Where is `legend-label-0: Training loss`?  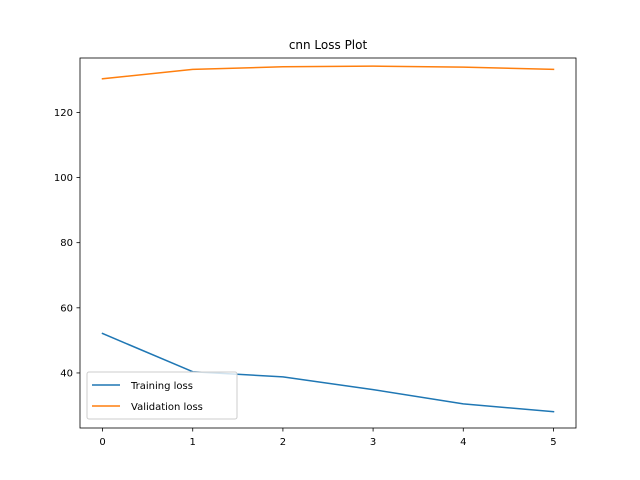
legend-label-0: Training loss is located at coordinates (161, 386).